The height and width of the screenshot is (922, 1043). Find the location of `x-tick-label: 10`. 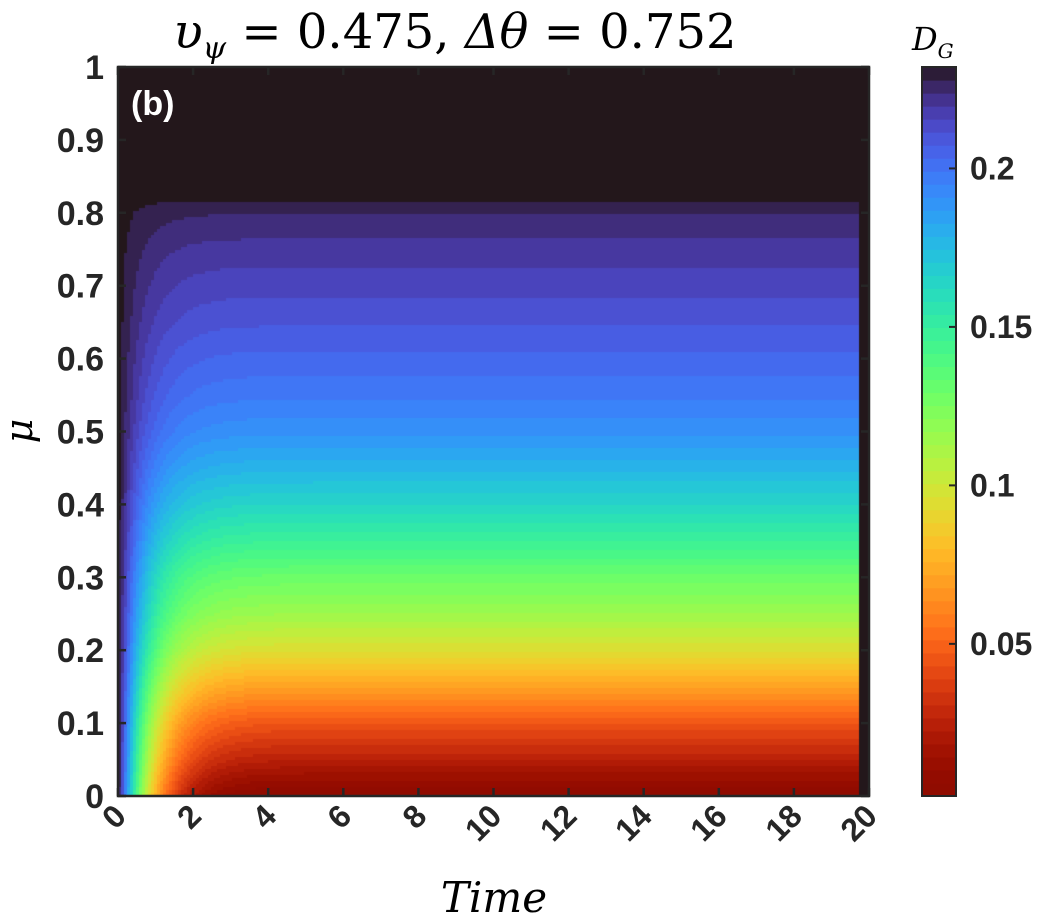

x-tick-label: 10 is located at coordinates (483, 822).